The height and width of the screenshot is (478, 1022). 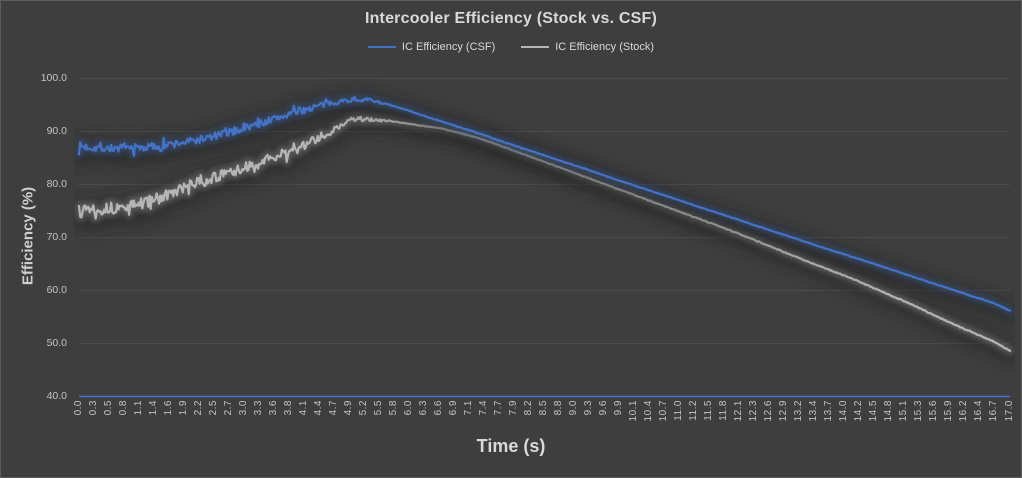 What do you see at coordinates (709, 410) in the screenshot?
I see `x-tick-label: 11.5` at bounding box center [709, 410].